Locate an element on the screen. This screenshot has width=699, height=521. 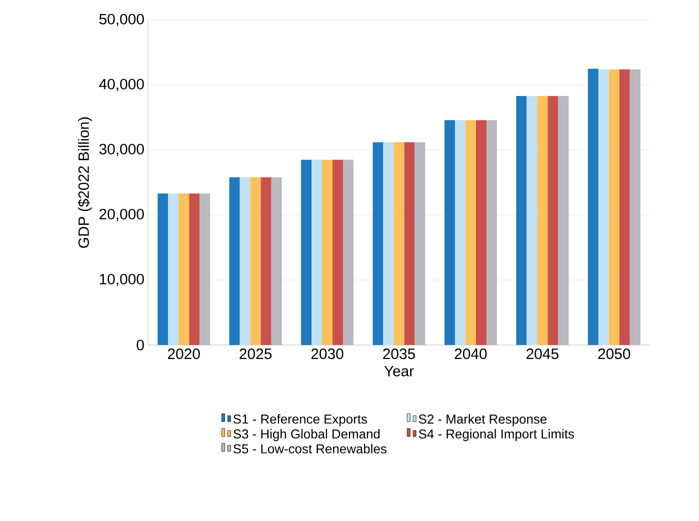
y-tick-label: 50,000 is located at coordinates (121, 20).